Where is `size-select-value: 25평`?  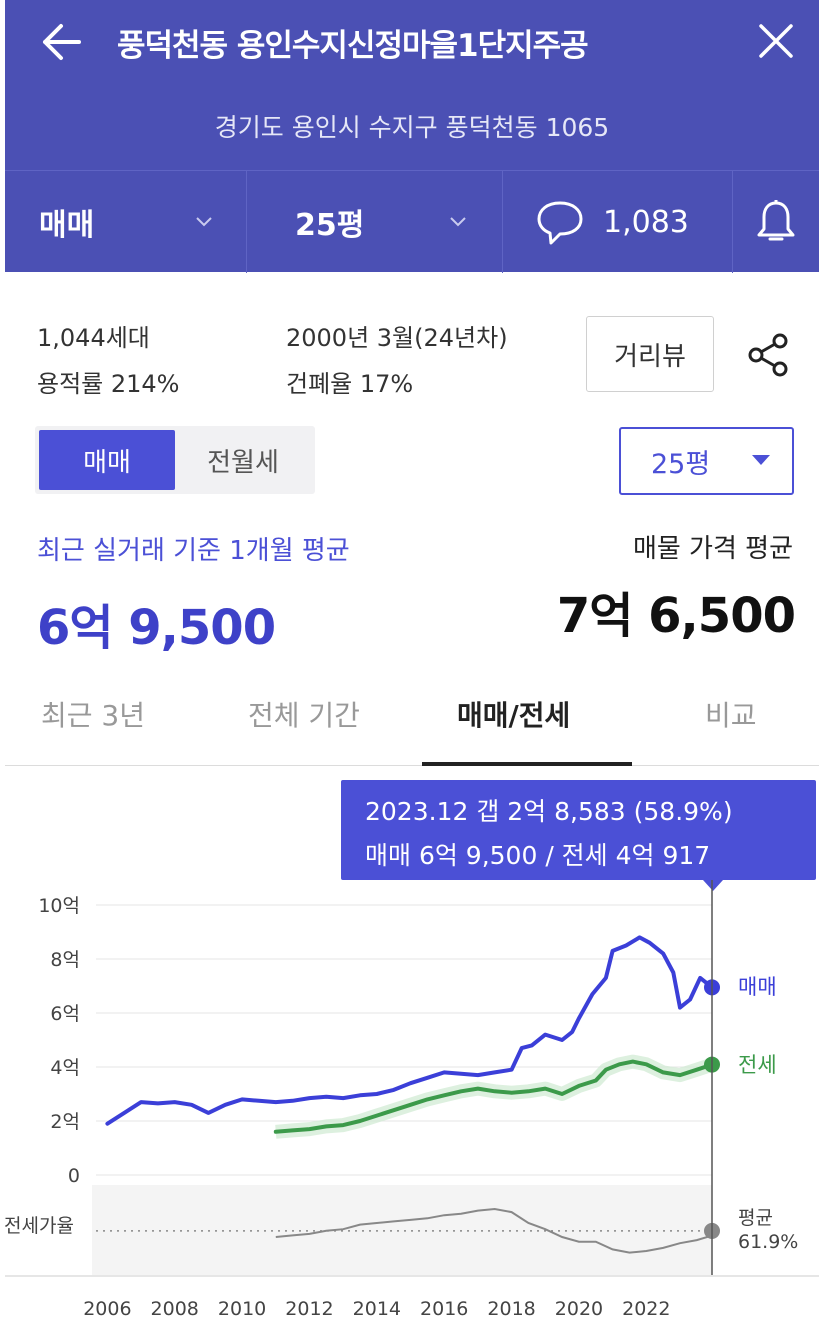 size-select-value: 25평 is located at coordinates (681, 464).